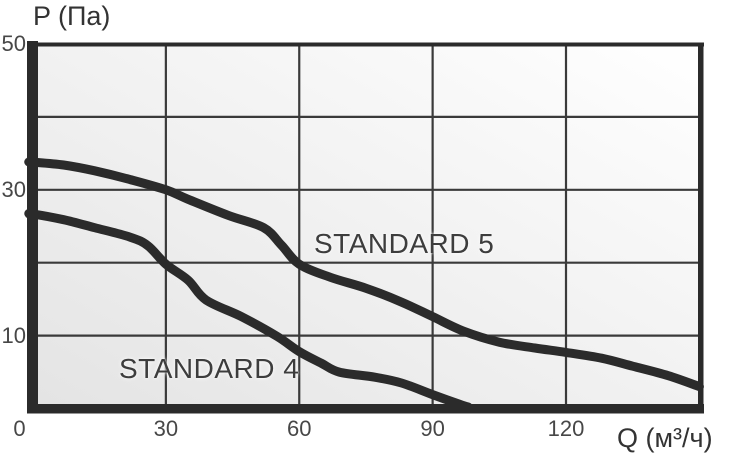  I want to click on x-tick-label-120: 120, so click(566, 428).